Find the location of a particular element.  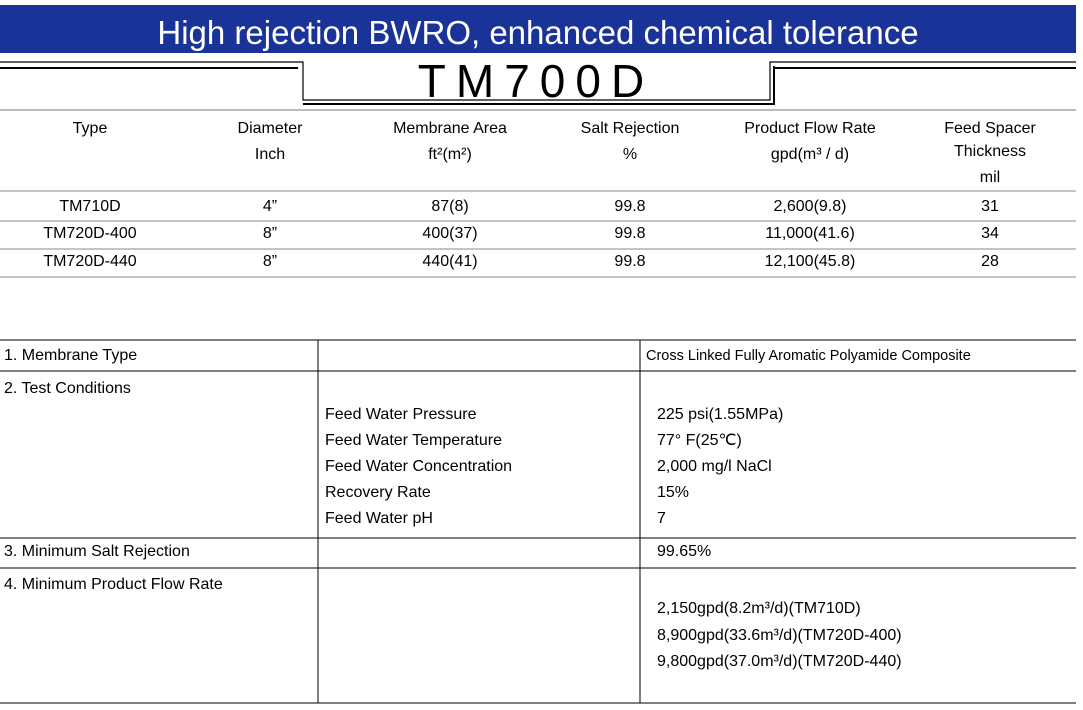

condition-value: 2,150gpd(8.2m³/d)(TM710D) is located at coordinates (759, 608).